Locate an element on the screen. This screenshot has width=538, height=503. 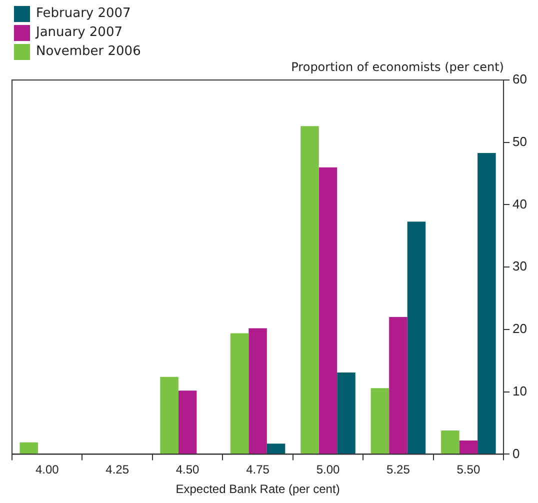
x-tick-label: 5.25 is located at coordinates (398, 469).